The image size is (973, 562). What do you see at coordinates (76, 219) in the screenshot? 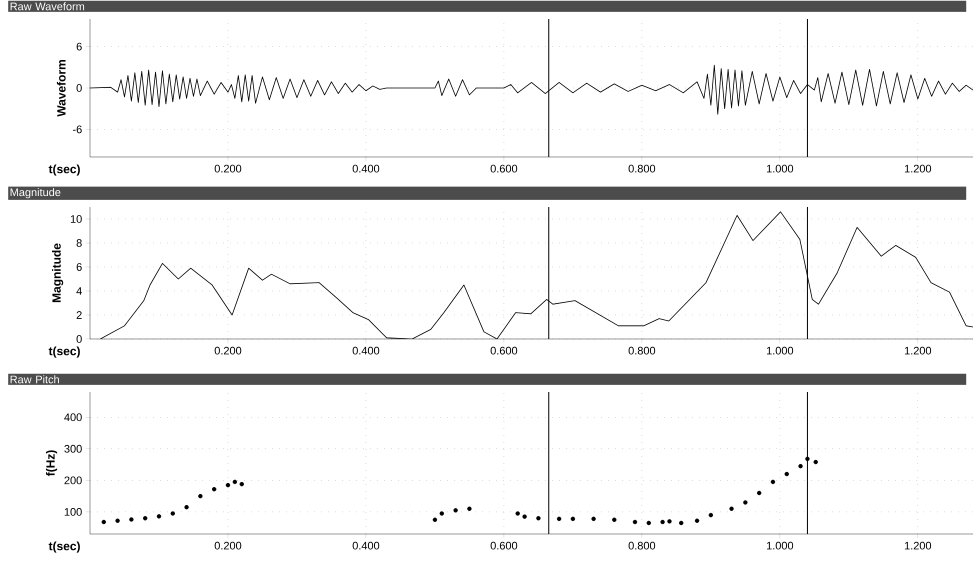
I see `y-tick-label: 10` at bounding box center [76, 219].